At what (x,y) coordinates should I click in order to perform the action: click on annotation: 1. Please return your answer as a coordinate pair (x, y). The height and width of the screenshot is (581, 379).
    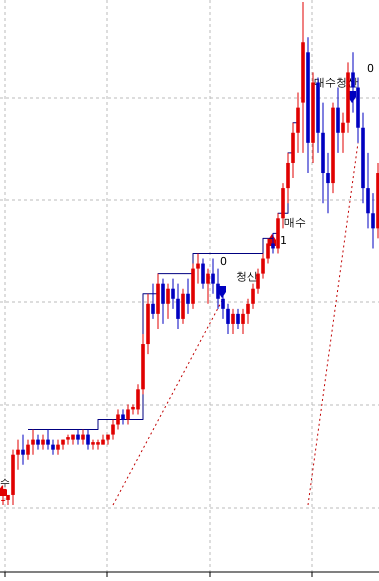
    Looking at the image, I should click on (283, 240).